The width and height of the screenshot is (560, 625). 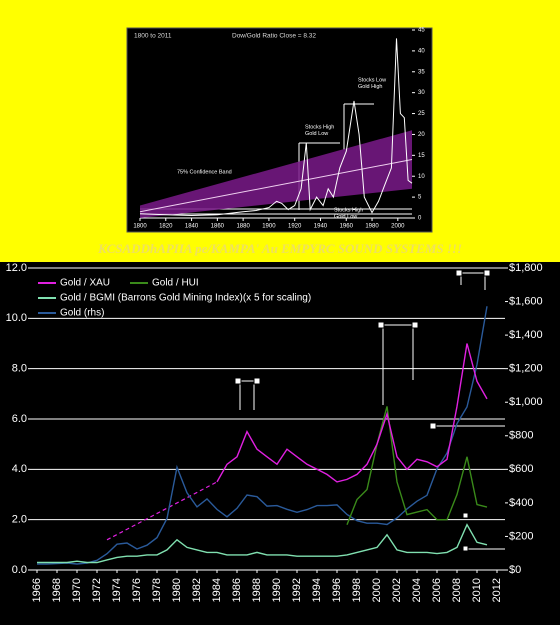 I want to click on y2-tick-label: $0, so click(x=515, y=570).